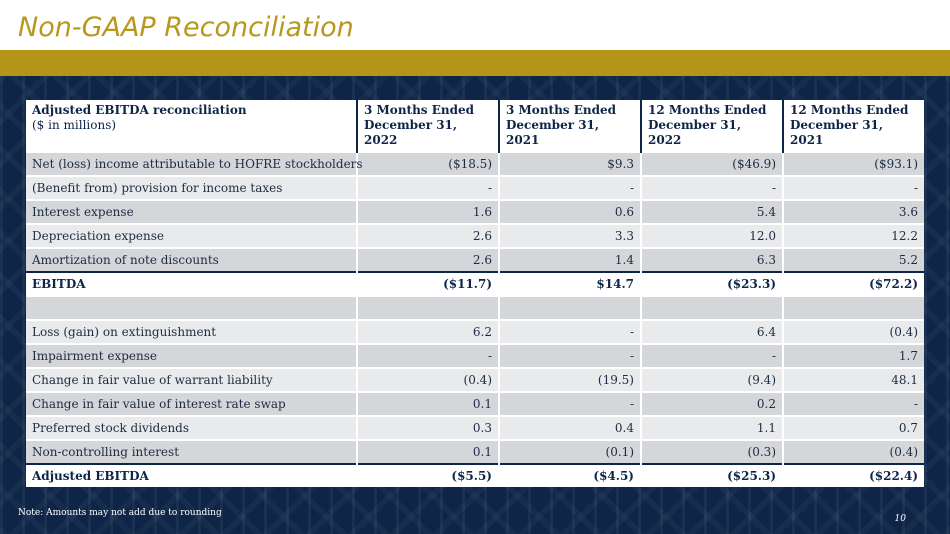  Describe the element at coordinates (192, 235) in the screenshot. I see `row-label: Depreciation expense` at that location.